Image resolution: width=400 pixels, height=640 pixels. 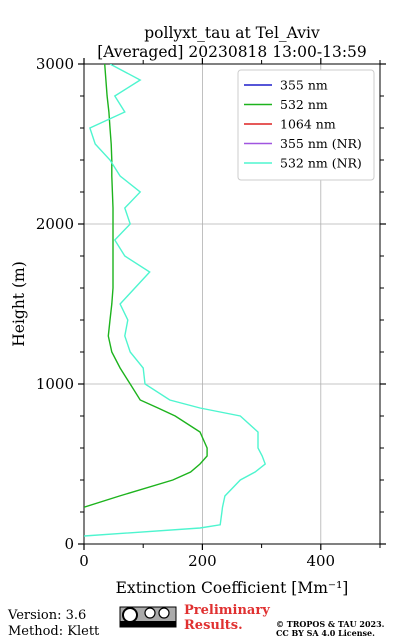 What do you see at coordinates (304, 85) in the screenshot?
I see `legend-label: 355 nm` at bounding box center [304, 85].